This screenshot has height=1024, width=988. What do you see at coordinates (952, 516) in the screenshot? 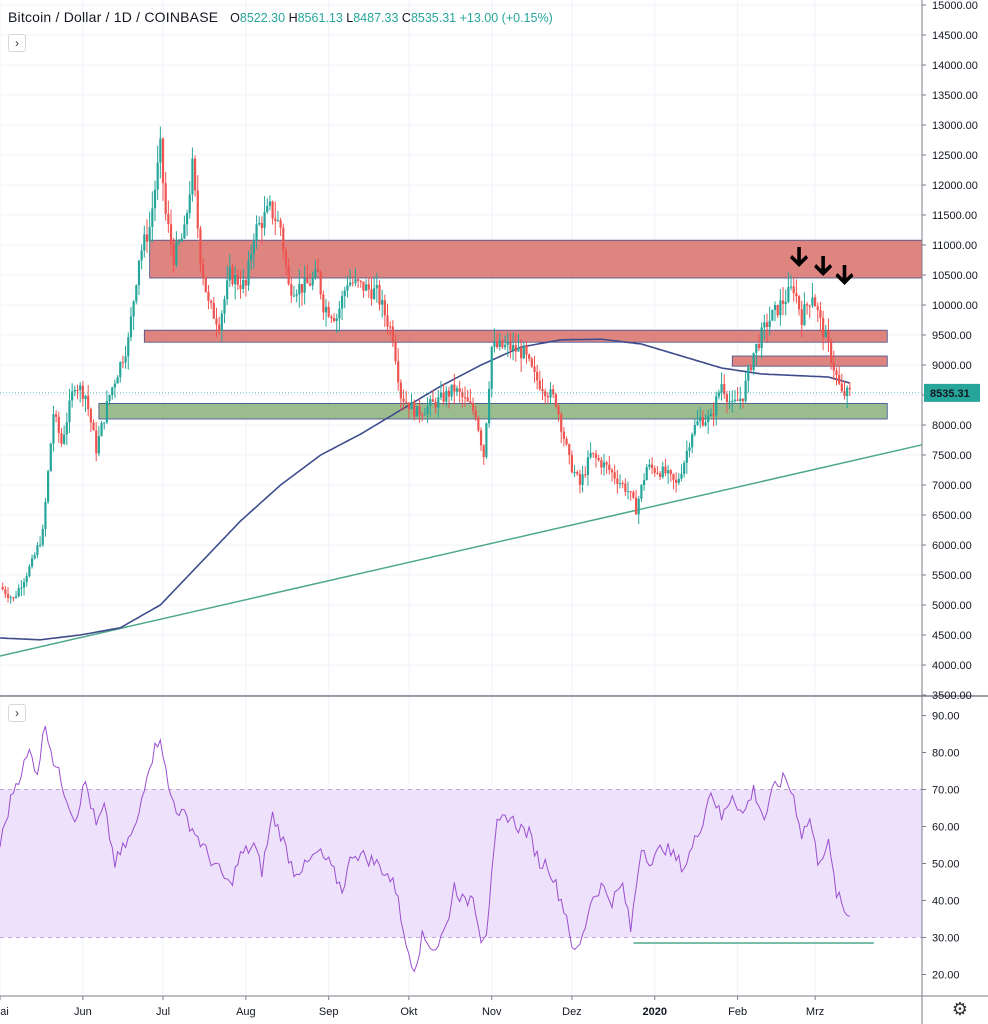
I see `y-tick-label: 6500.00` at bounding box center [952, 516].